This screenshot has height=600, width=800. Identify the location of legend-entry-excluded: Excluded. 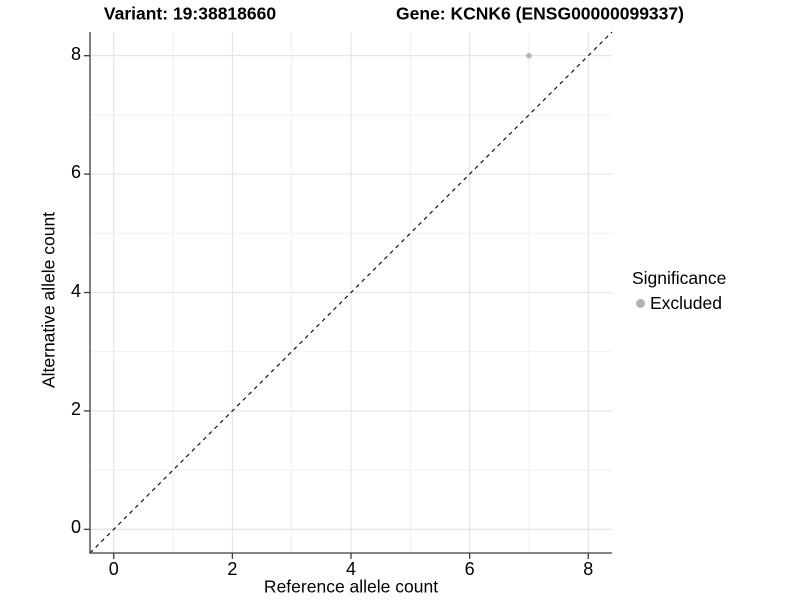
(678, 303).